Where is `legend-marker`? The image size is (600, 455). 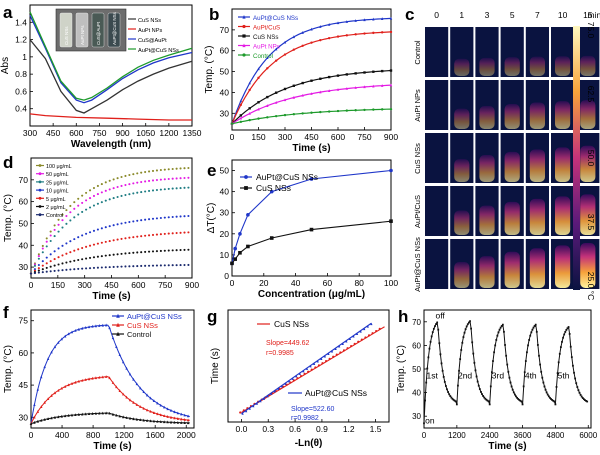
legend-marker is located at coordinates (40, 206).